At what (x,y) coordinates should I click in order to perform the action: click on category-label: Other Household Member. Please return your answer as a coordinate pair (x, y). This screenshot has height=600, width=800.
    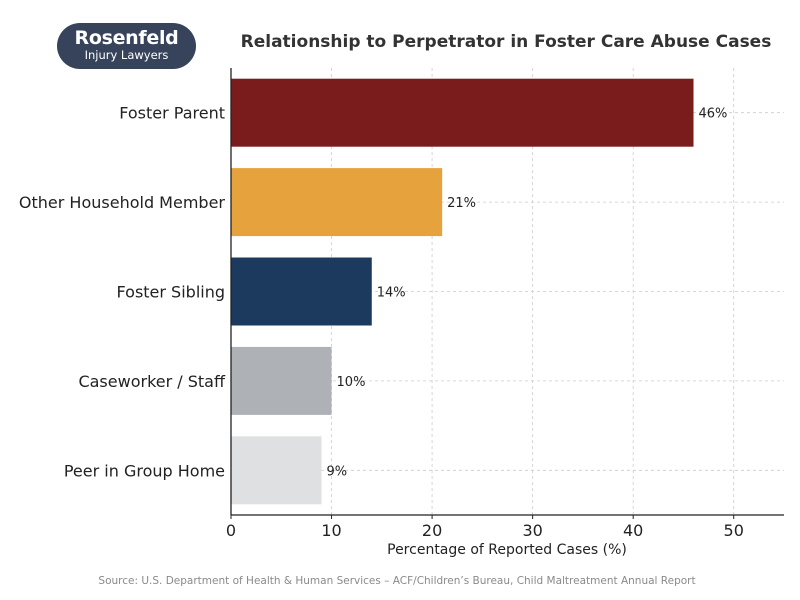
    Looking at the image, I should click on (122, 202).